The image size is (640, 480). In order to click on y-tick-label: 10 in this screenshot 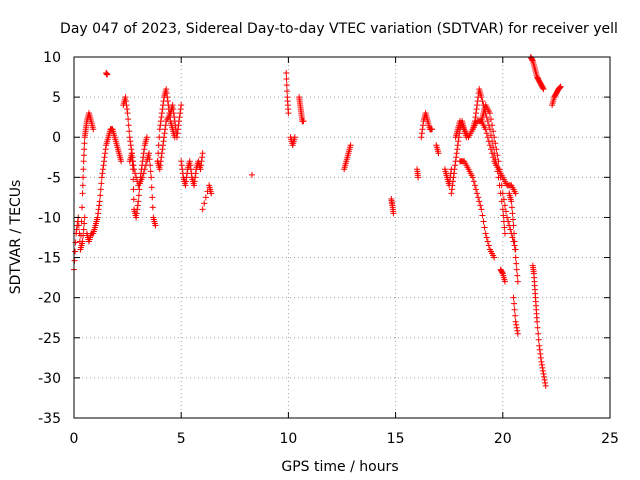, I will do `click(52, 58)`.